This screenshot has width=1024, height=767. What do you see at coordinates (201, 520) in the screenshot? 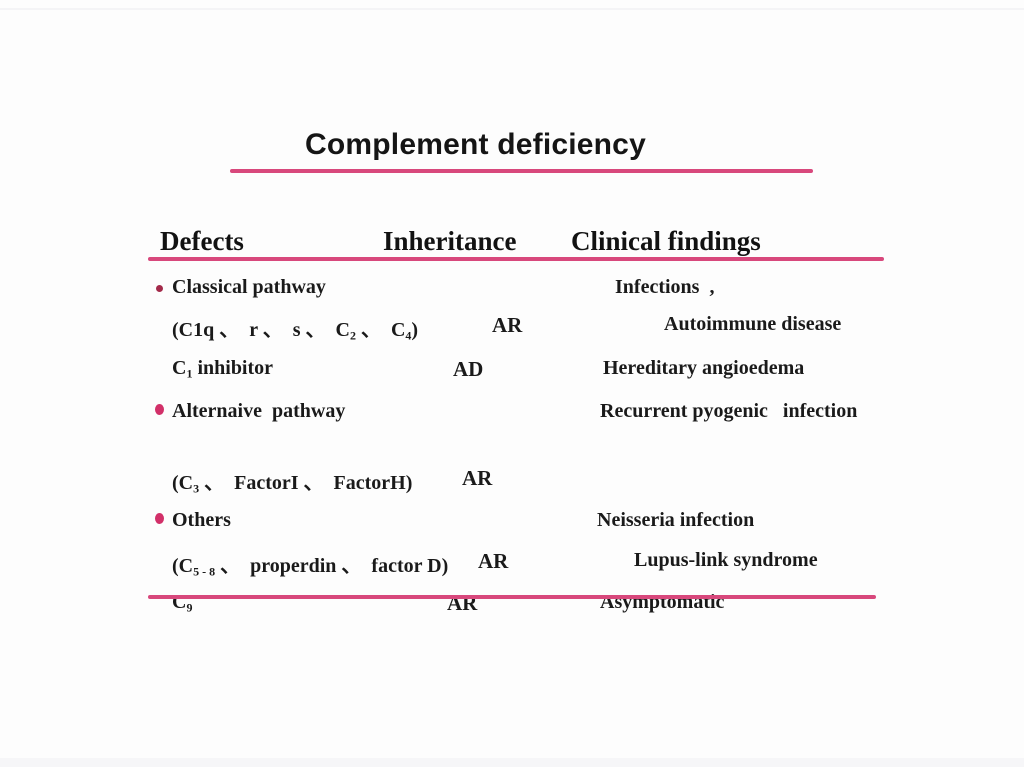
I see `table-cell-defect: Others` at bounding box center [201, 520].